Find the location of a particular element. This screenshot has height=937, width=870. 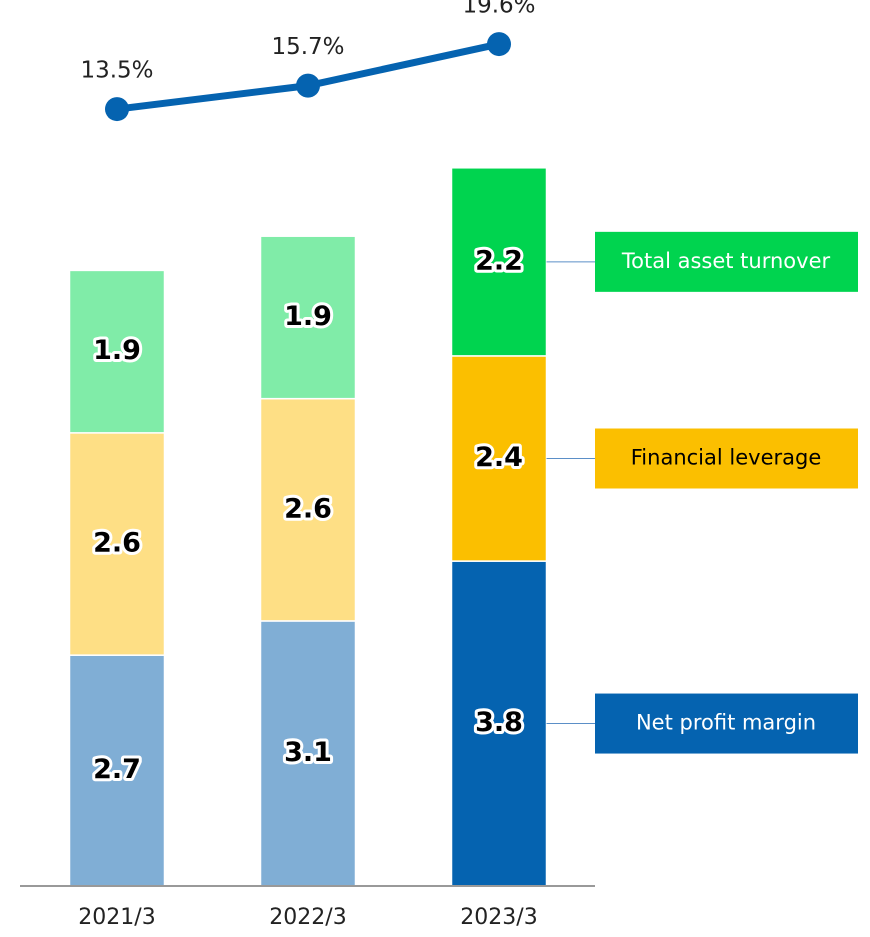

legend-label: Total asset turnover is located at coordinates (726, 261).